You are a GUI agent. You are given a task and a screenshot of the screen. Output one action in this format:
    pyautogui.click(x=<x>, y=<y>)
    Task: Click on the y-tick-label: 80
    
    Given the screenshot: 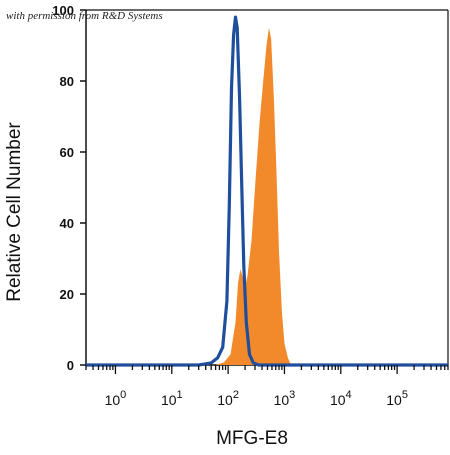 What is the action you would take?
    pyautogui.click(x=67, y=81)
    